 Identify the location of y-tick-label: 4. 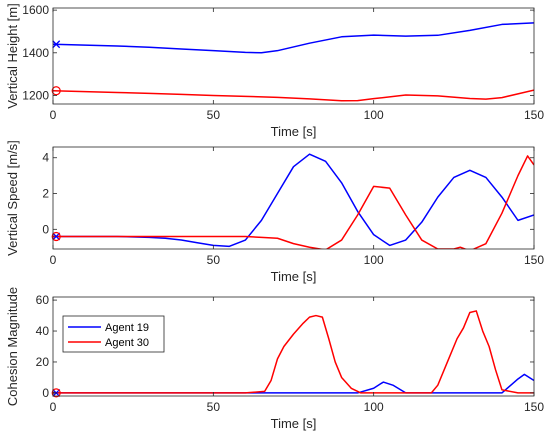
(45, 158).